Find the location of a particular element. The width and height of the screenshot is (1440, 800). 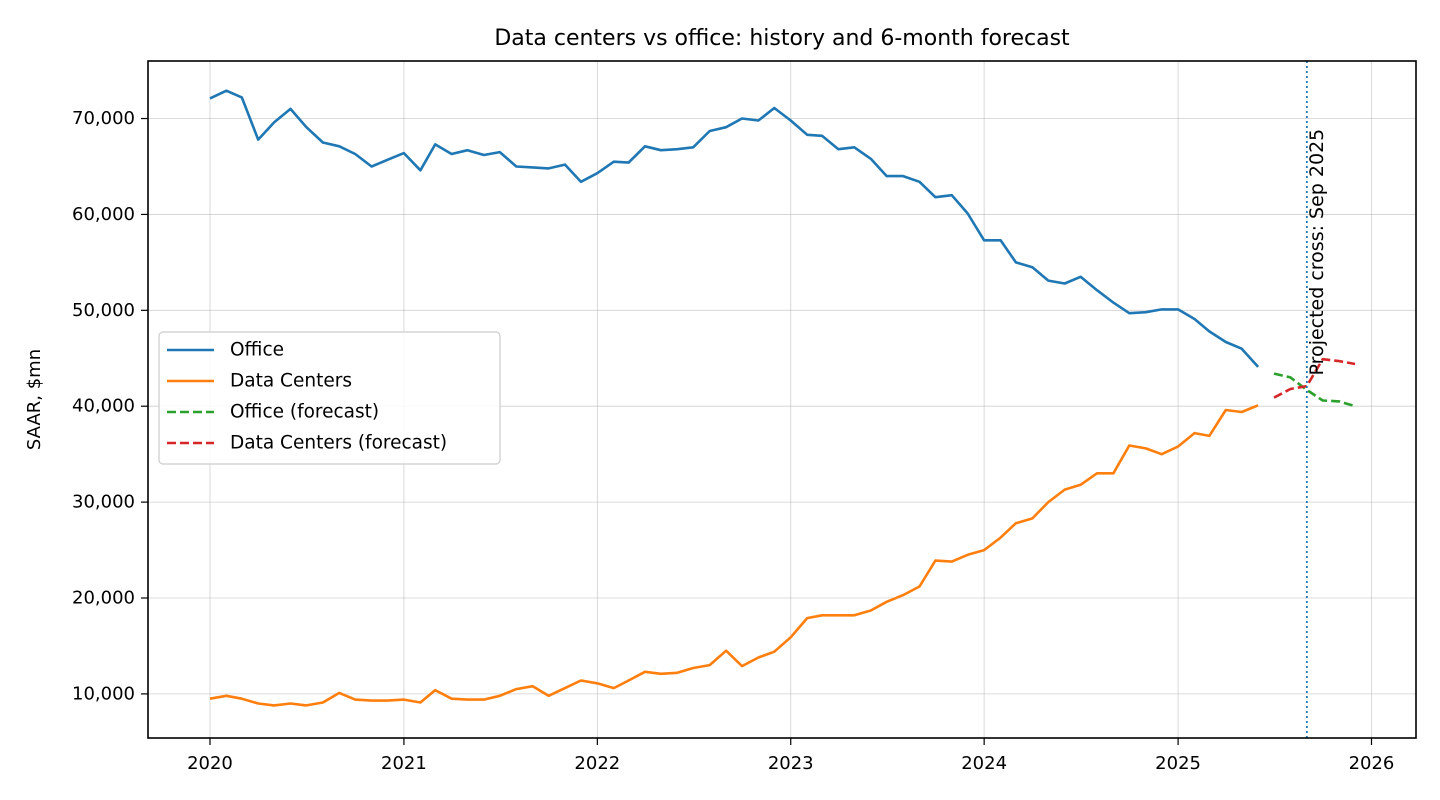

y-tick-label: 70,000 is located at coordinates (103, 118).